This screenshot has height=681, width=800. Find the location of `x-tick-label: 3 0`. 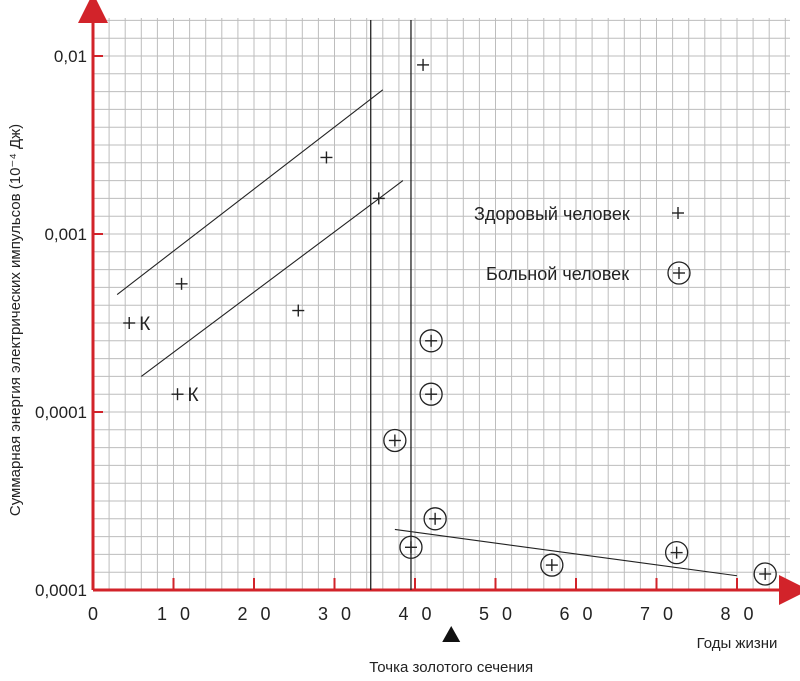

x-tick-label: 3 0 is located at coordinates (336, 614).